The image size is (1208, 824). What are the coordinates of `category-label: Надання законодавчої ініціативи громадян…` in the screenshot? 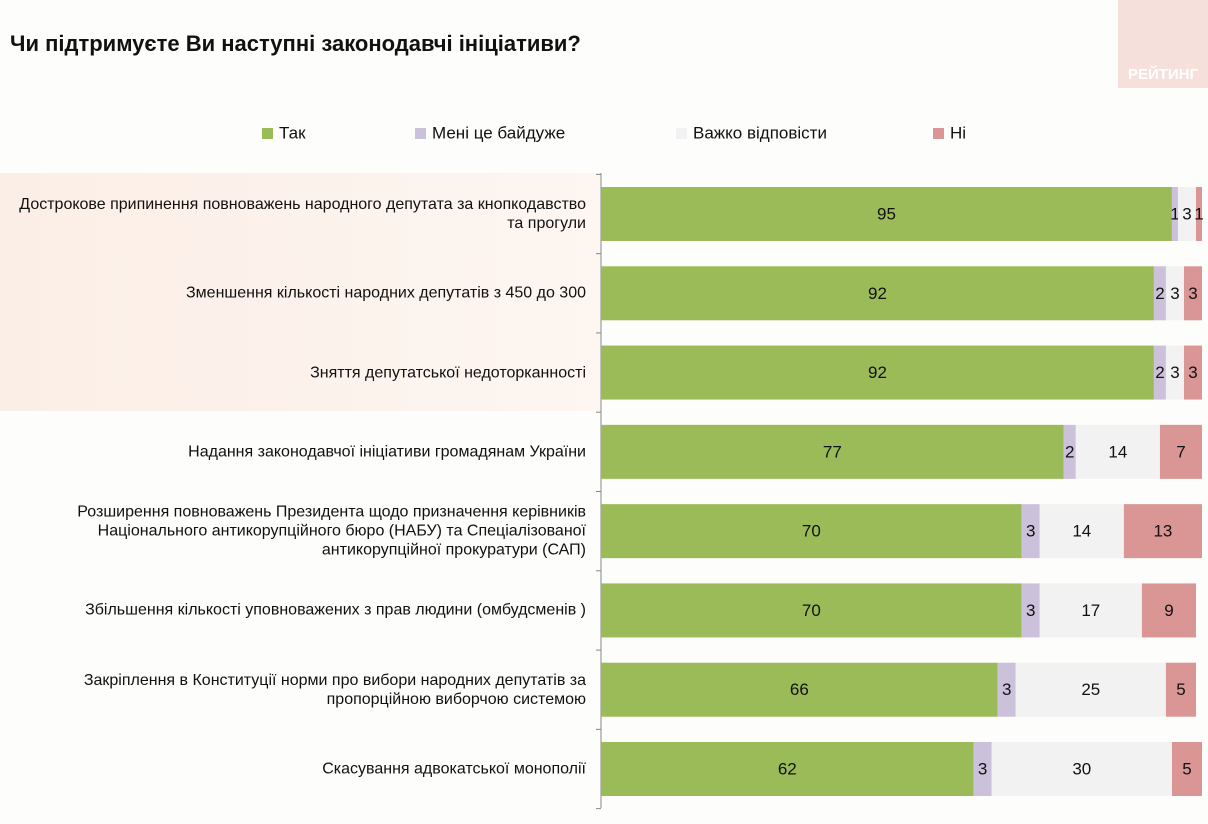 It's located at (387, 452).